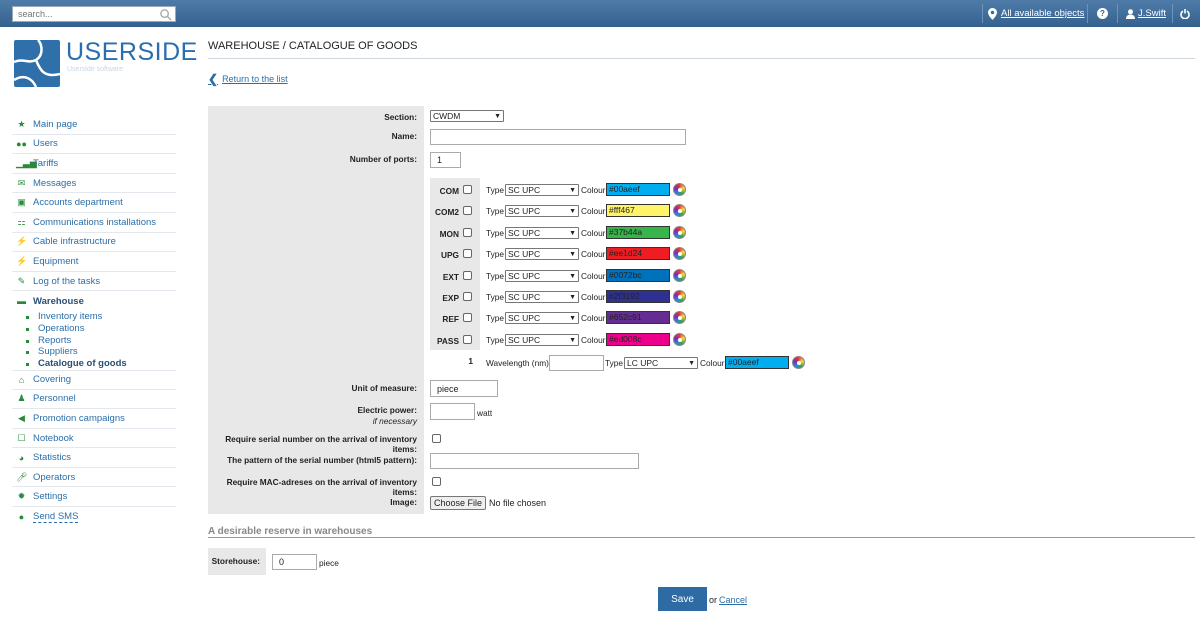 This screenshot has height=620, width=1200. I want to click on sidebar-item-settings: ✹ Settings, so click(94, 497).